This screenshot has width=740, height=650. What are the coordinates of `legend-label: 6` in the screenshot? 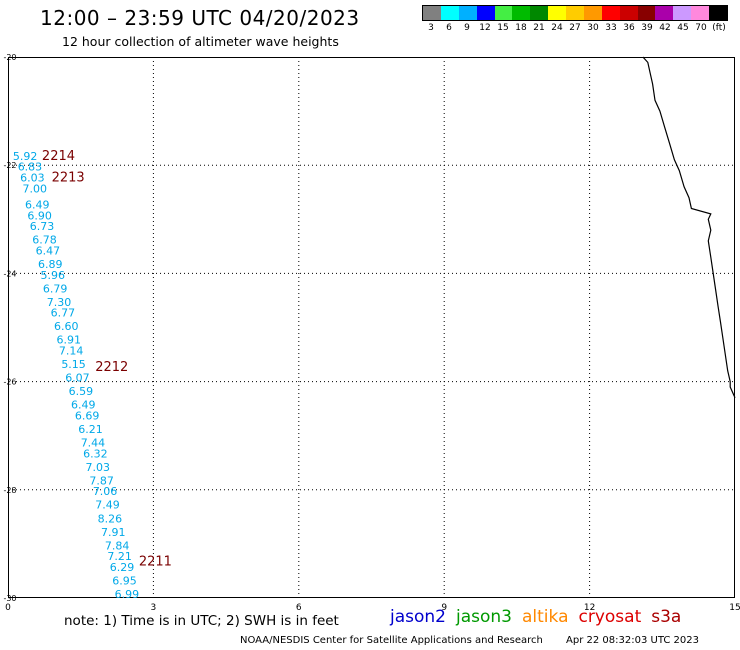 It's located at (449, 28).